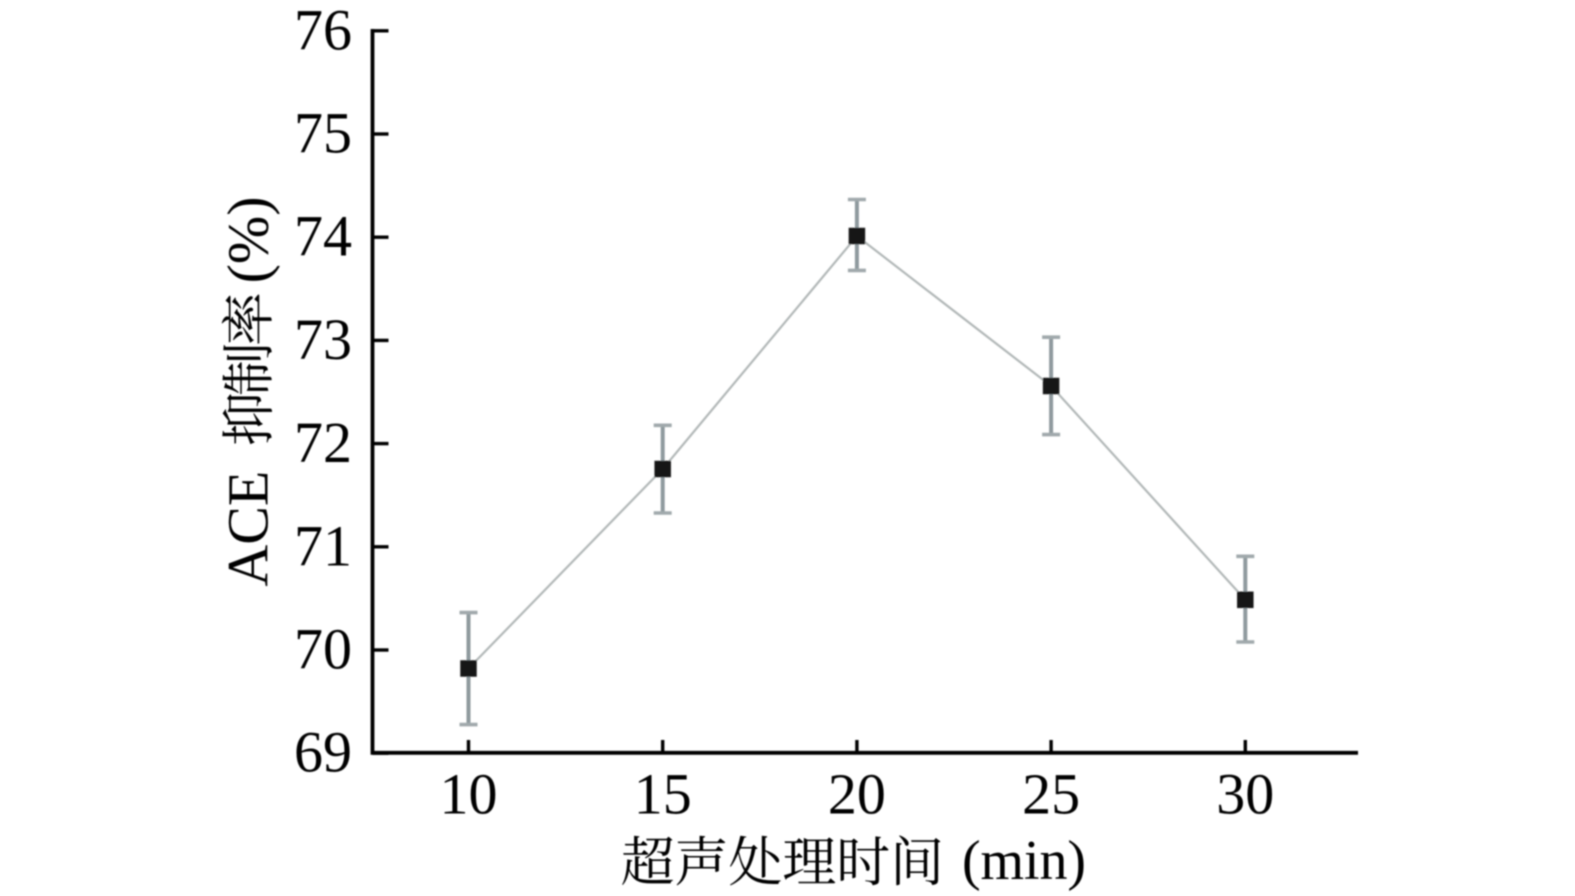  Describe the element at coordinates (323, 752) in the screenshot. I see `svg-text: 69` at that location.